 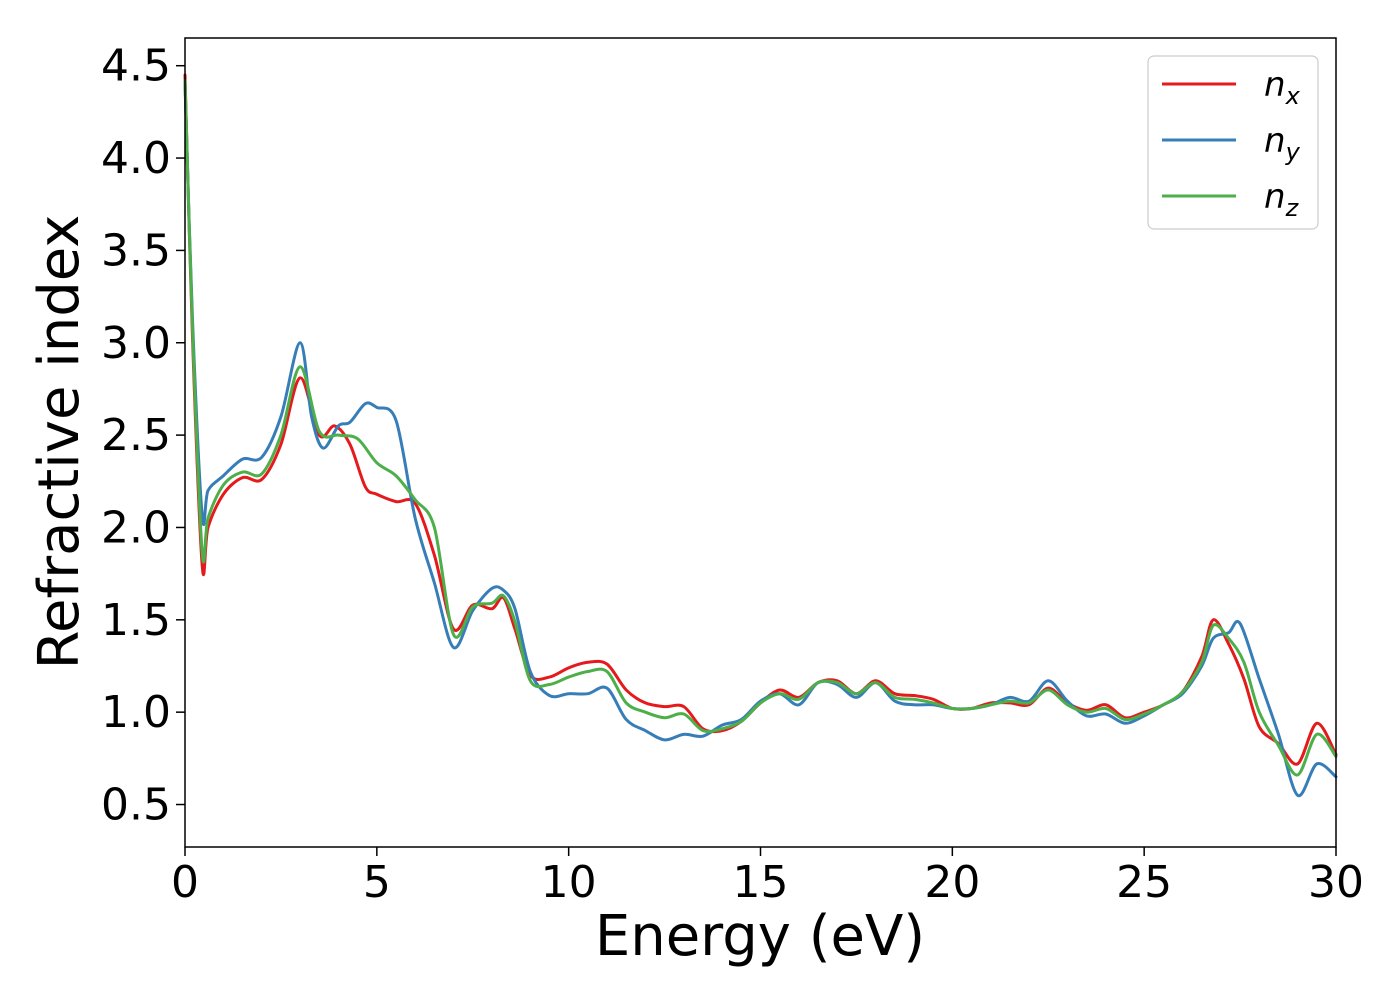 I want to click on x-tick-label: 0, so click(x=185, y=882).